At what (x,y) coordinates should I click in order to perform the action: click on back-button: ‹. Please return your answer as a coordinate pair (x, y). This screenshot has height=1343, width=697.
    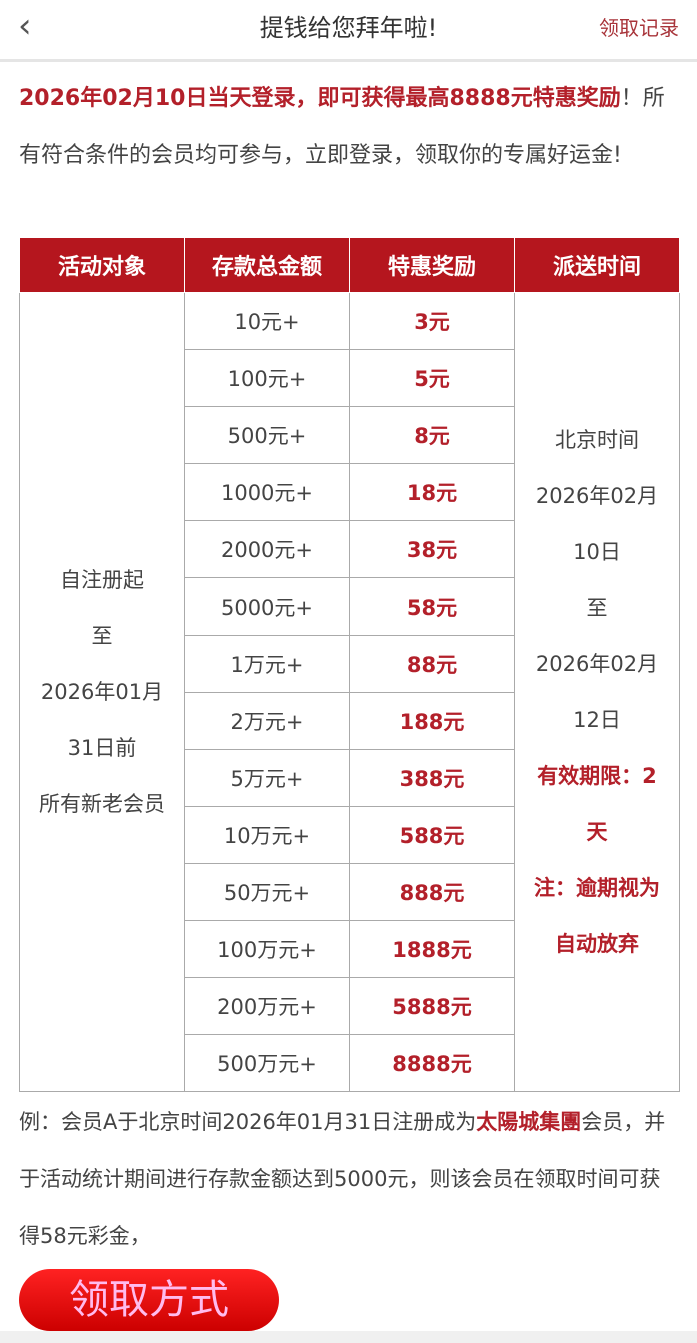
    Looking at the image, I should click on (25, 26).